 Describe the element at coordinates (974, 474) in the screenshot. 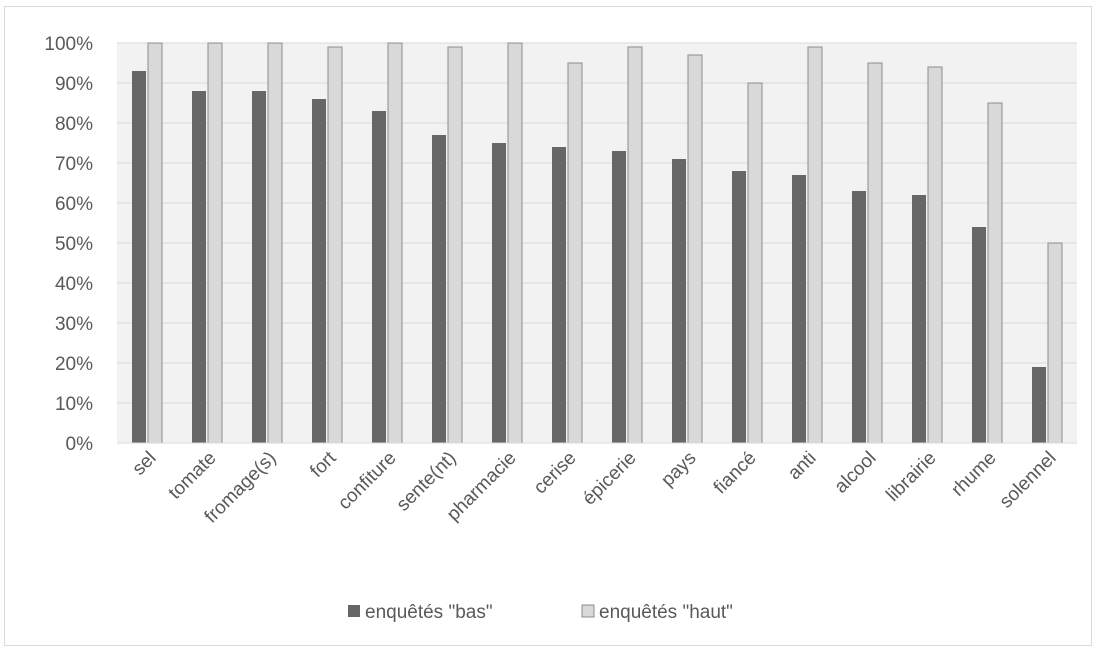

I see `x-tick-label: rhume` at that location.